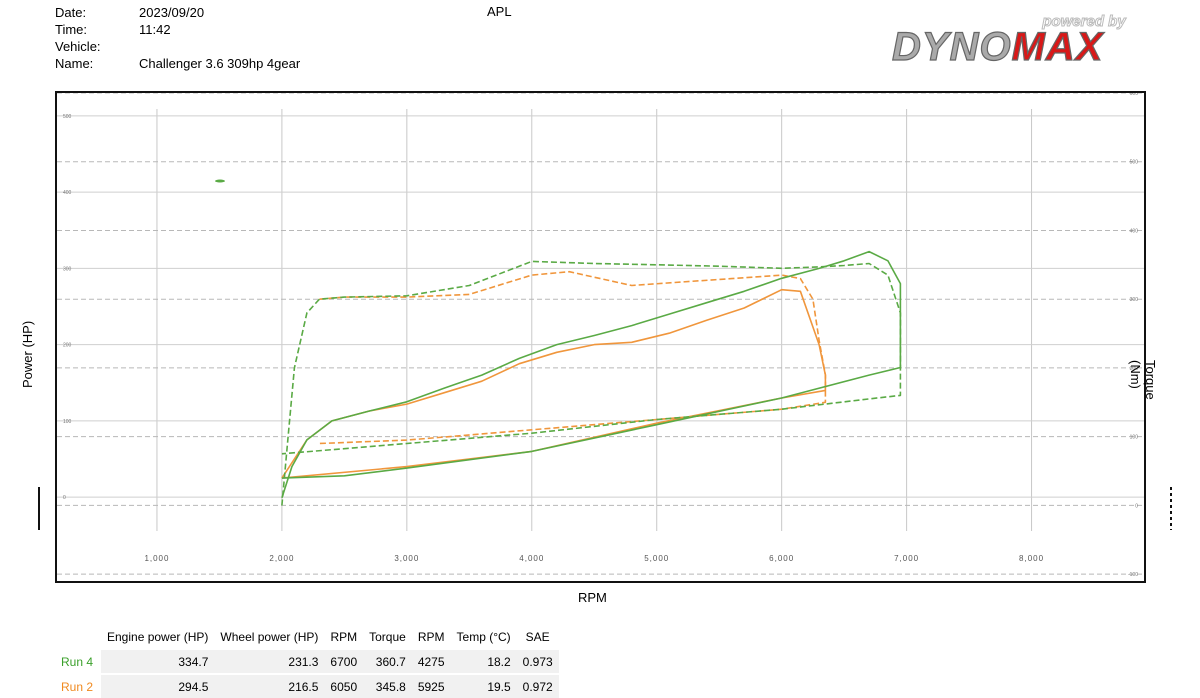 This screenshot has height=698, width=1200. I want to click on station-label: APL, so click(499, 11).